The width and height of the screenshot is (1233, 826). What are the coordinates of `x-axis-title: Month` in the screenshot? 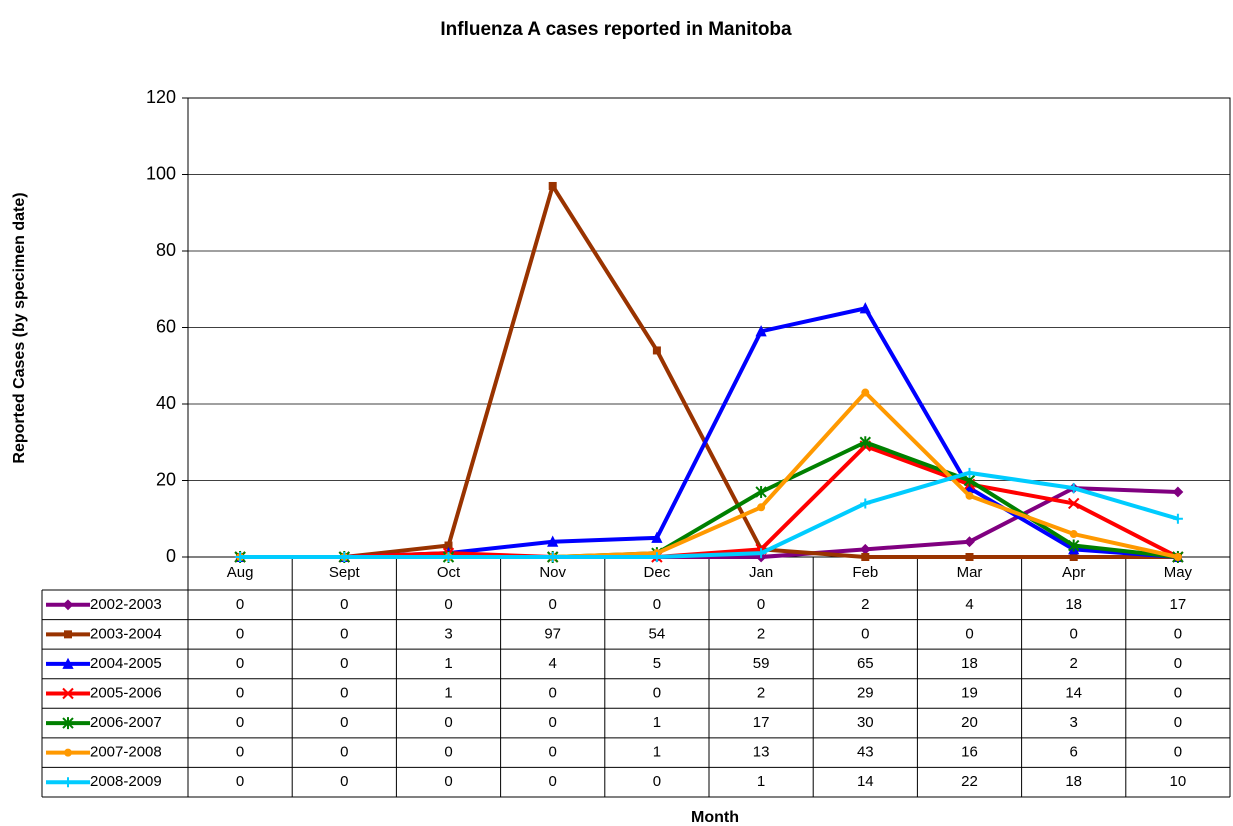 It's located at (715, 817).